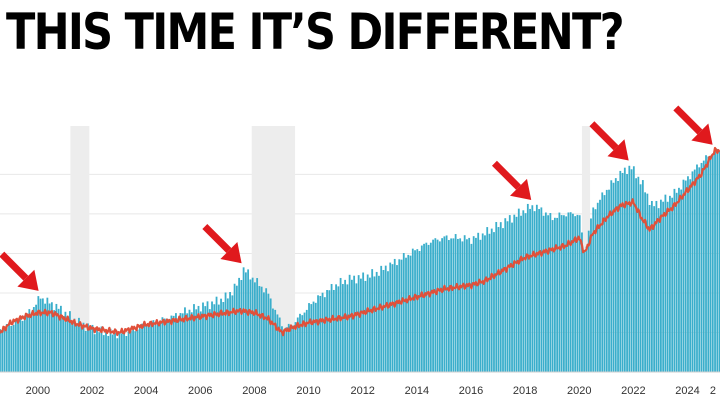  Describe the element at coordinates (633, 391) in the screenshot. I see `x-tick-label: 2022` at that location.